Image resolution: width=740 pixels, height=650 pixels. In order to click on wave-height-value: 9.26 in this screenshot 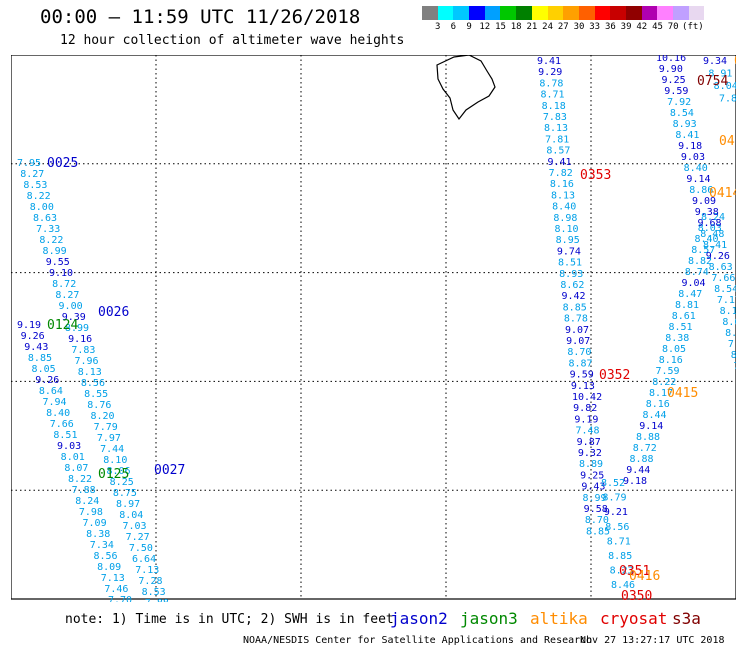, I will do `click(33, 336)`.